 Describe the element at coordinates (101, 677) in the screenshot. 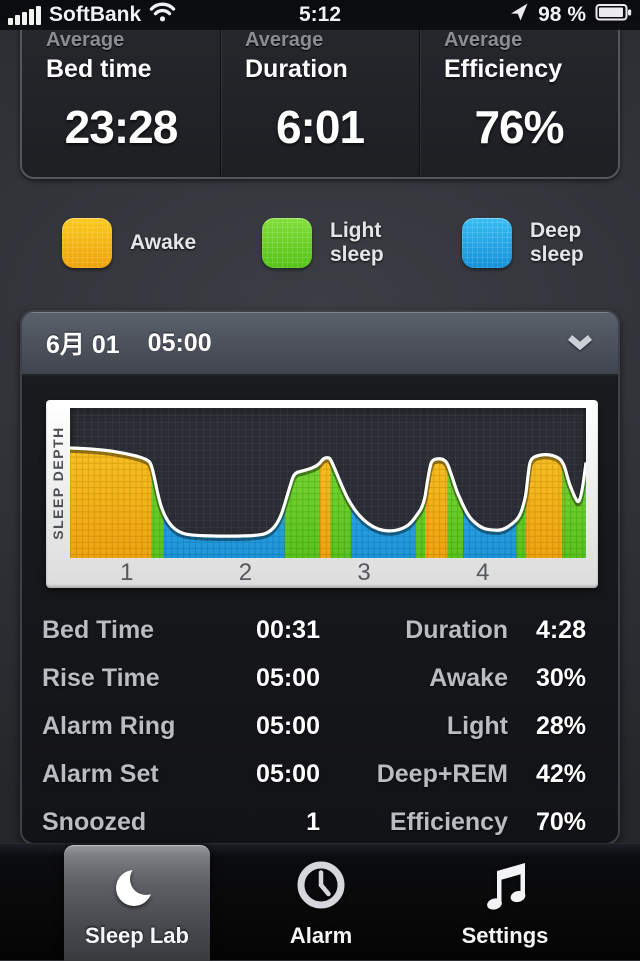

I see `row-label: Rise Time` at that location.